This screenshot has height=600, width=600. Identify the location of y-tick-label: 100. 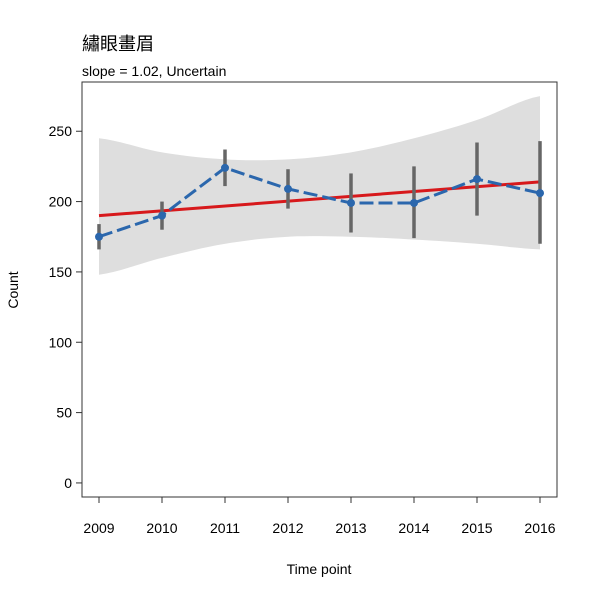
(61, 342).